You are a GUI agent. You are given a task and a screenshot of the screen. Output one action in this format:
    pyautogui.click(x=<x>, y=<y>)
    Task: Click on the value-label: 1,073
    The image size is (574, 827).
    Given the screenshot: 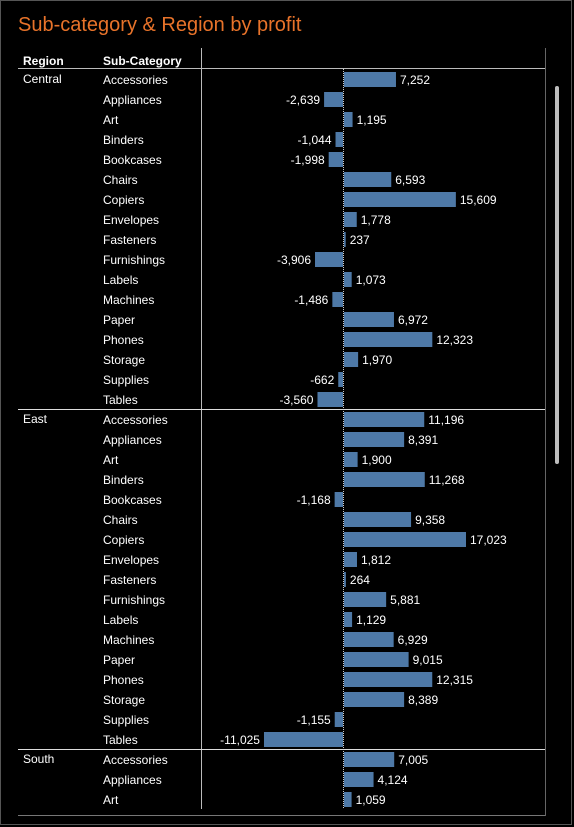 What is the action you would take?
    pyautogui.click(x=371, y=280)
    